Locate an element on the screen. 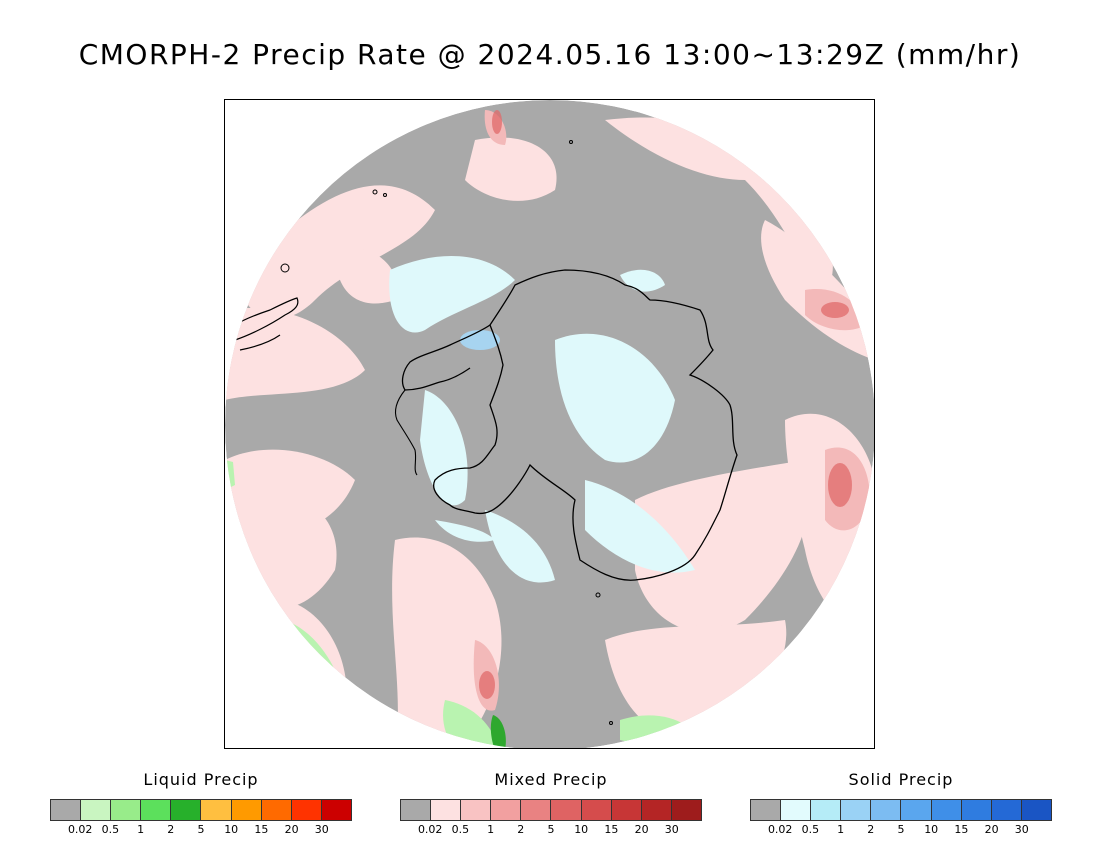  antarctic-peninsula-coastline is located at coordinates (446, 357).